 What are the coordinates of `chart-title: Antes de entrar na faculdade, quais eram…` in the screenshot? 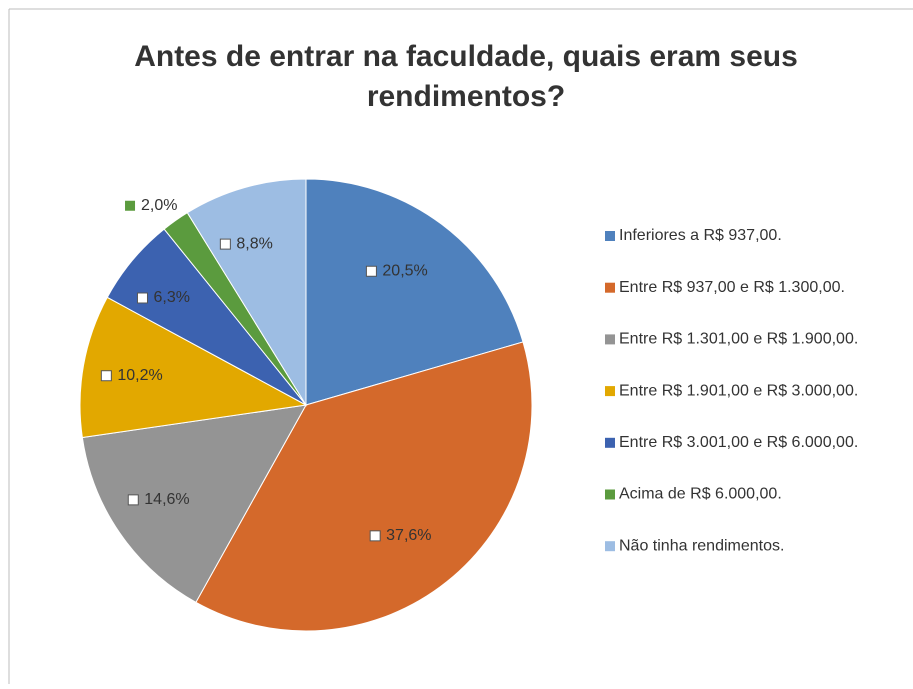 It's located at (466, 76).